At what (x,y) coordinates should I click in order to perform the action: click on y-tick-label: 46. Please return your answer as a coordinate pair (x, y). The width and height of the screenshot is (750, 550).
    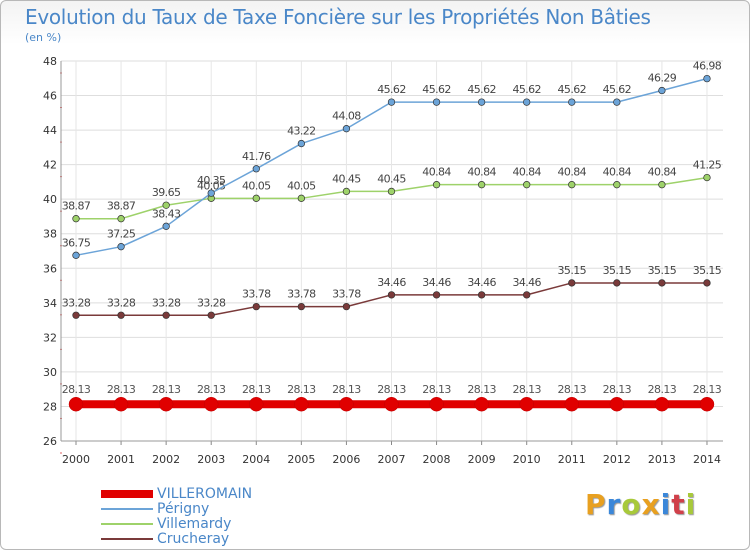
    Looking at the image, I should click on (50, 96).